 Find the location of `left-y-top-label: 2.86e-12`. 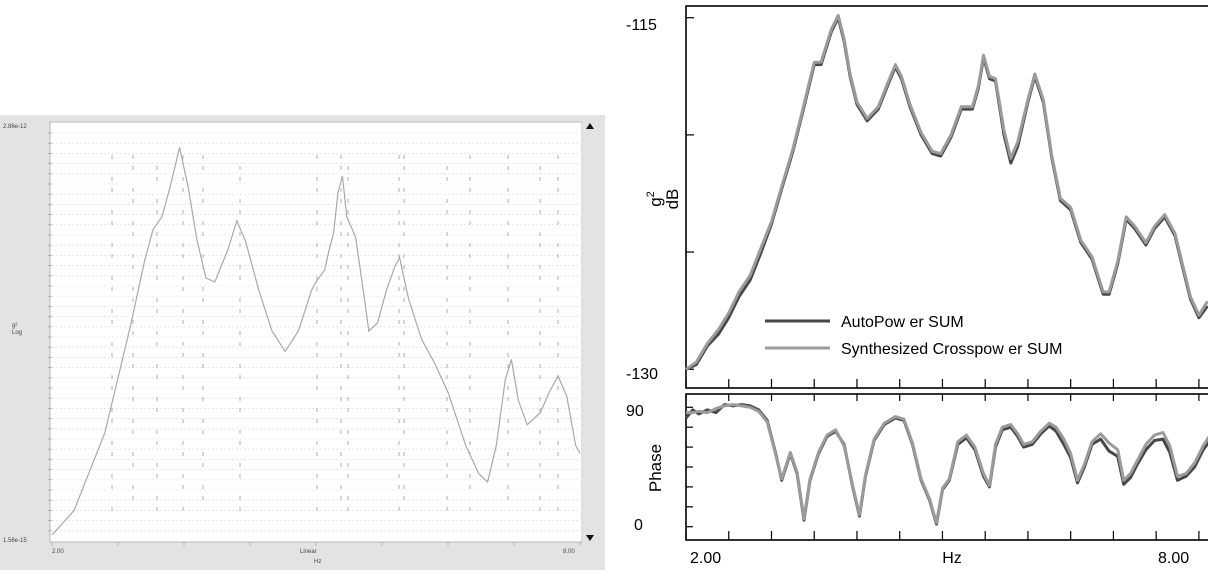

left-y-top-label: 2.86e-12 is located at coordinates (15, 127).